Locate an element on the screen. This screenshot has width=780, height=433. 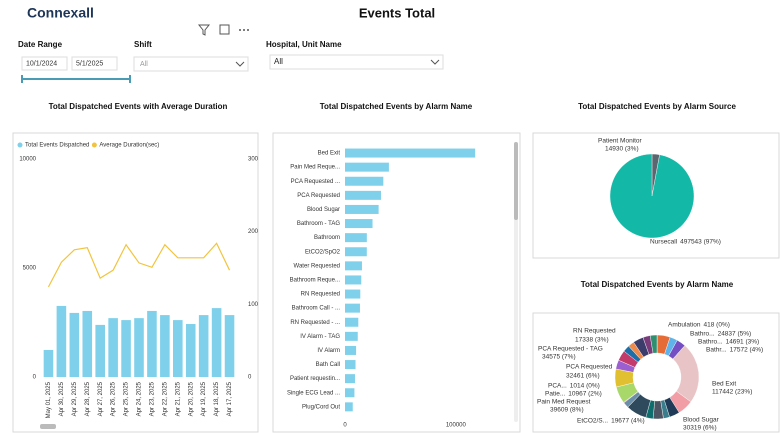
y2-tick-label: 200 is located at coordinates (253, 232).